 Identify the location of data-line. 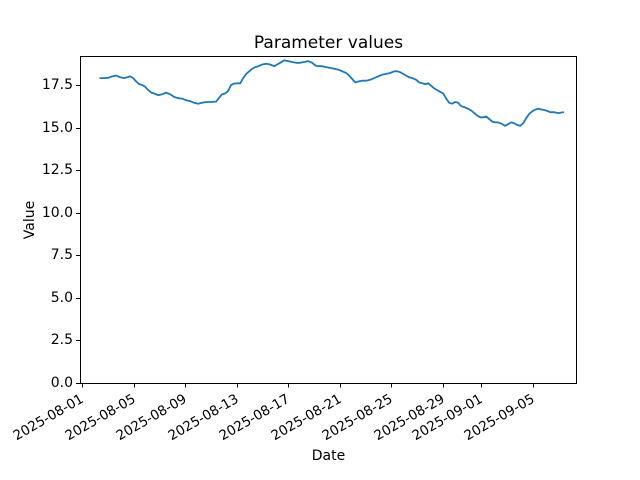
(332, 93).